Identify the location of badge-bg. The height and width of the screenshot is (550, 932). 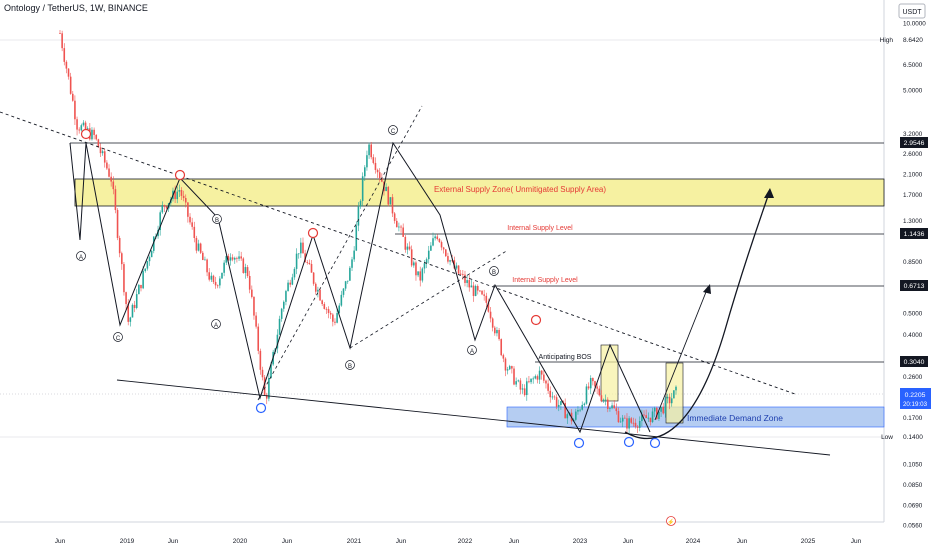
(914, 361).